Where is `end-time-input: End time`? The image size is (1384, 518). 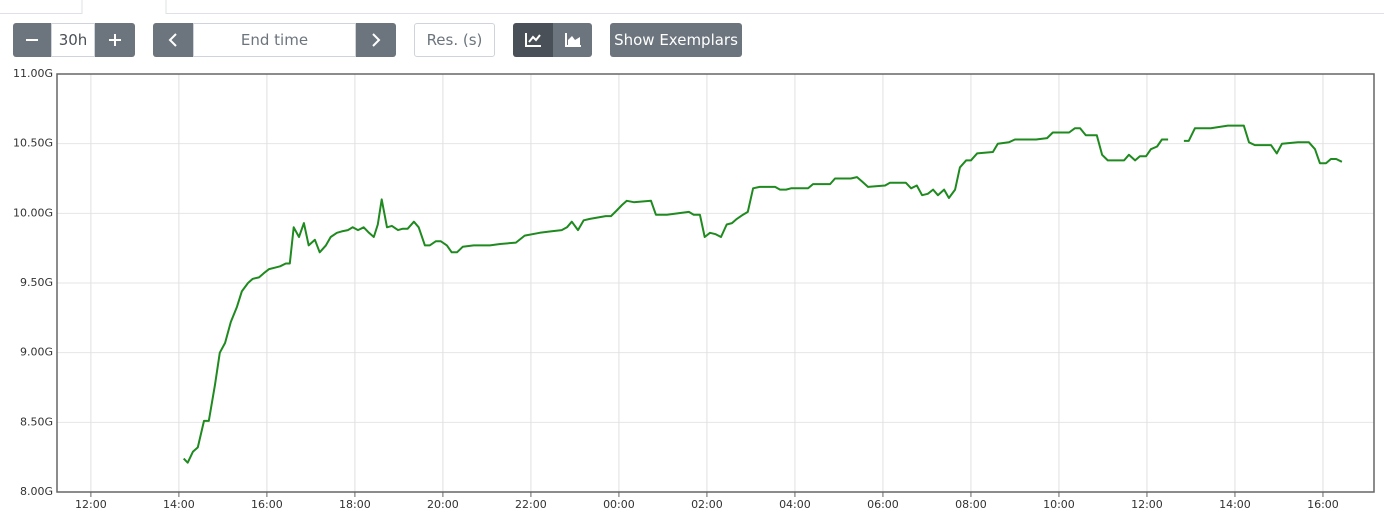
end-time-input: End time is located at coordinates (274, 40).